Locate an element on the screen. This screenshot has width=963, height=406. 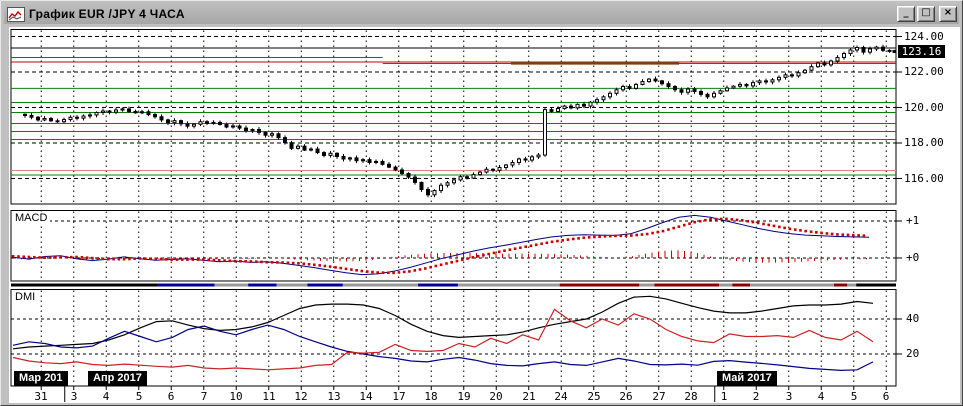
maximize-icon: □ is located at coordinates (926, 12).